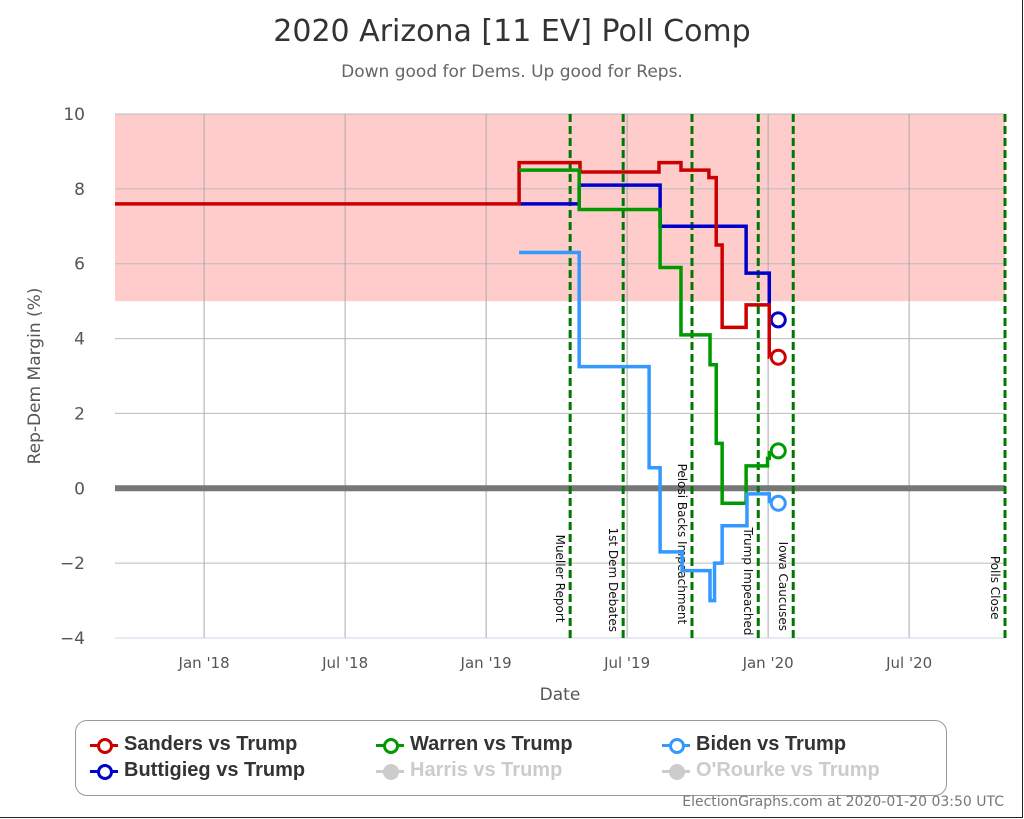 The image size is (1024, 819). I want to click on y-axis-title: Rep-Dem Margin (%), so click(35, 376).